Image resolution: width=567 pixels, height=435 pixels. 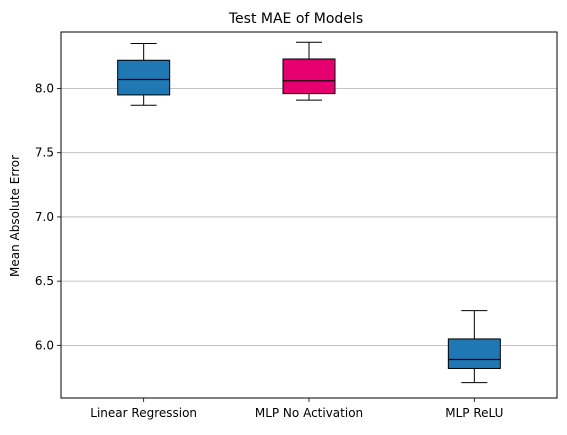 I want to click on y-axis-title: Mean Absolute Error, so click(x=15, y=216).